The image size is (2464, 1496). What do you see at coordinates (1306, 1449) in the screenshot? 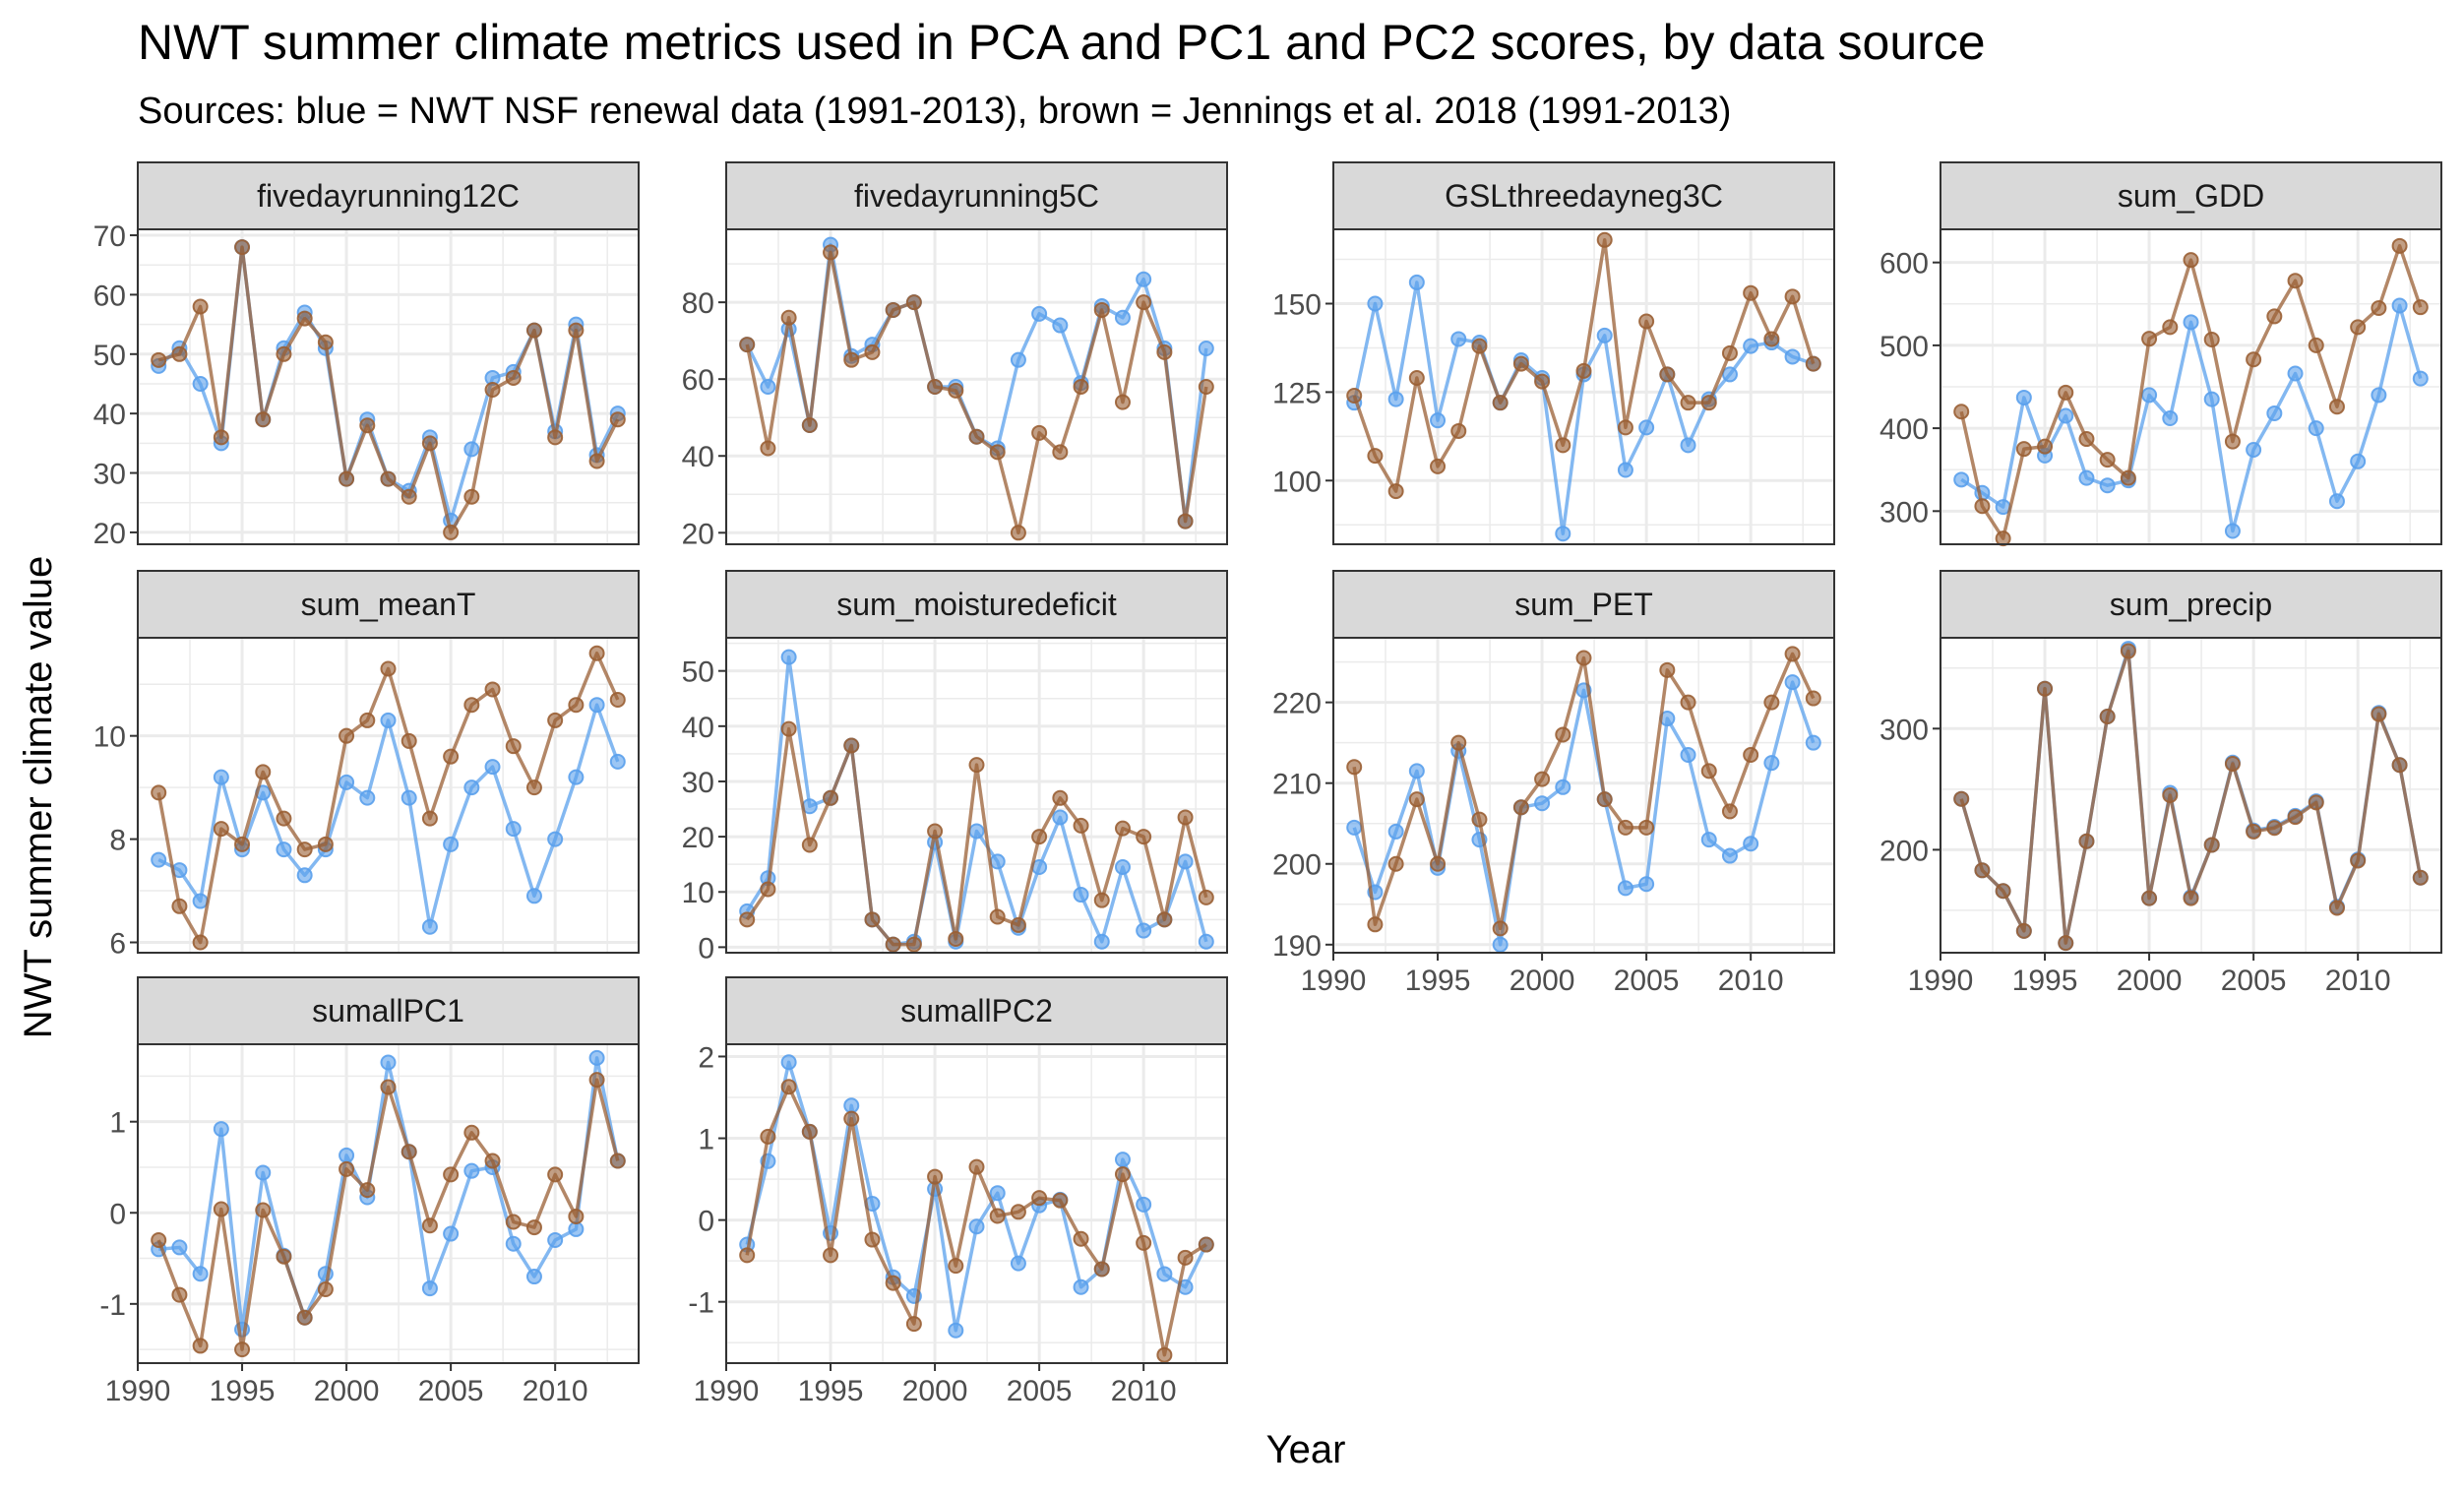
I see `x-axis-label: Year` at bounding box center [1306, 1449].